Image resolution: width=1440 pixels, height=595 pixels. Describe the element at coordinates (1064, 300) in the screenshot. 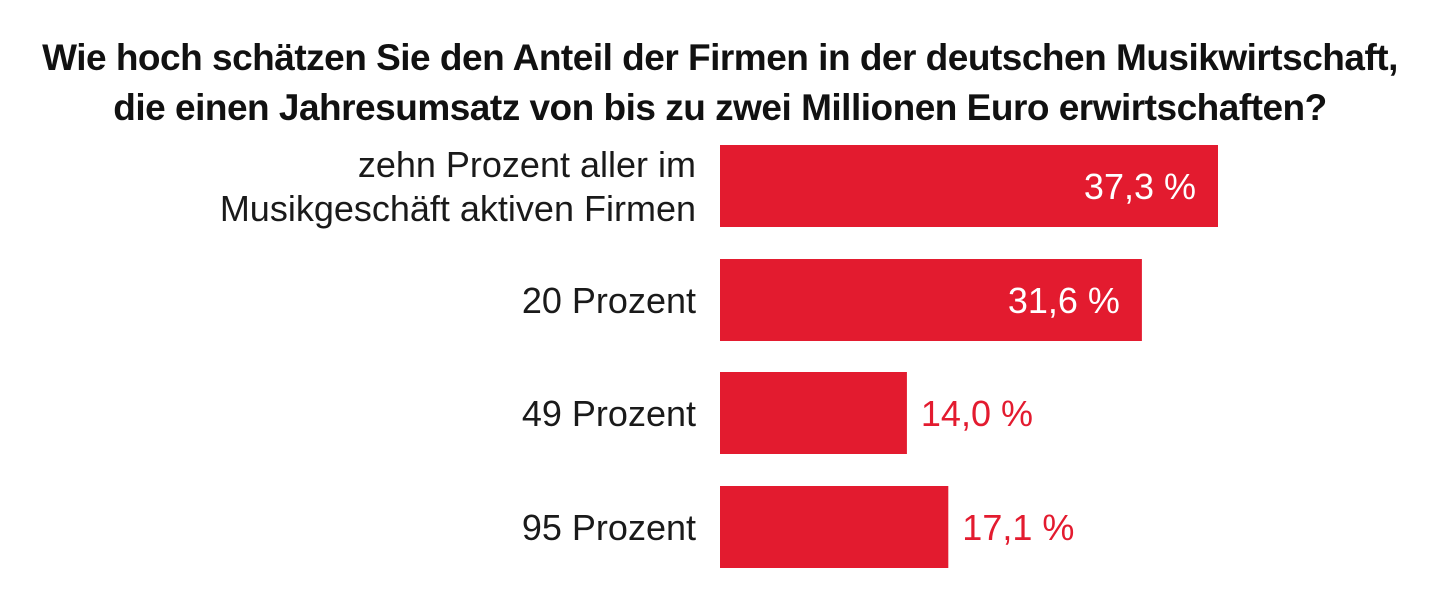

I see `value-label-2: 31,6 %` at that location.